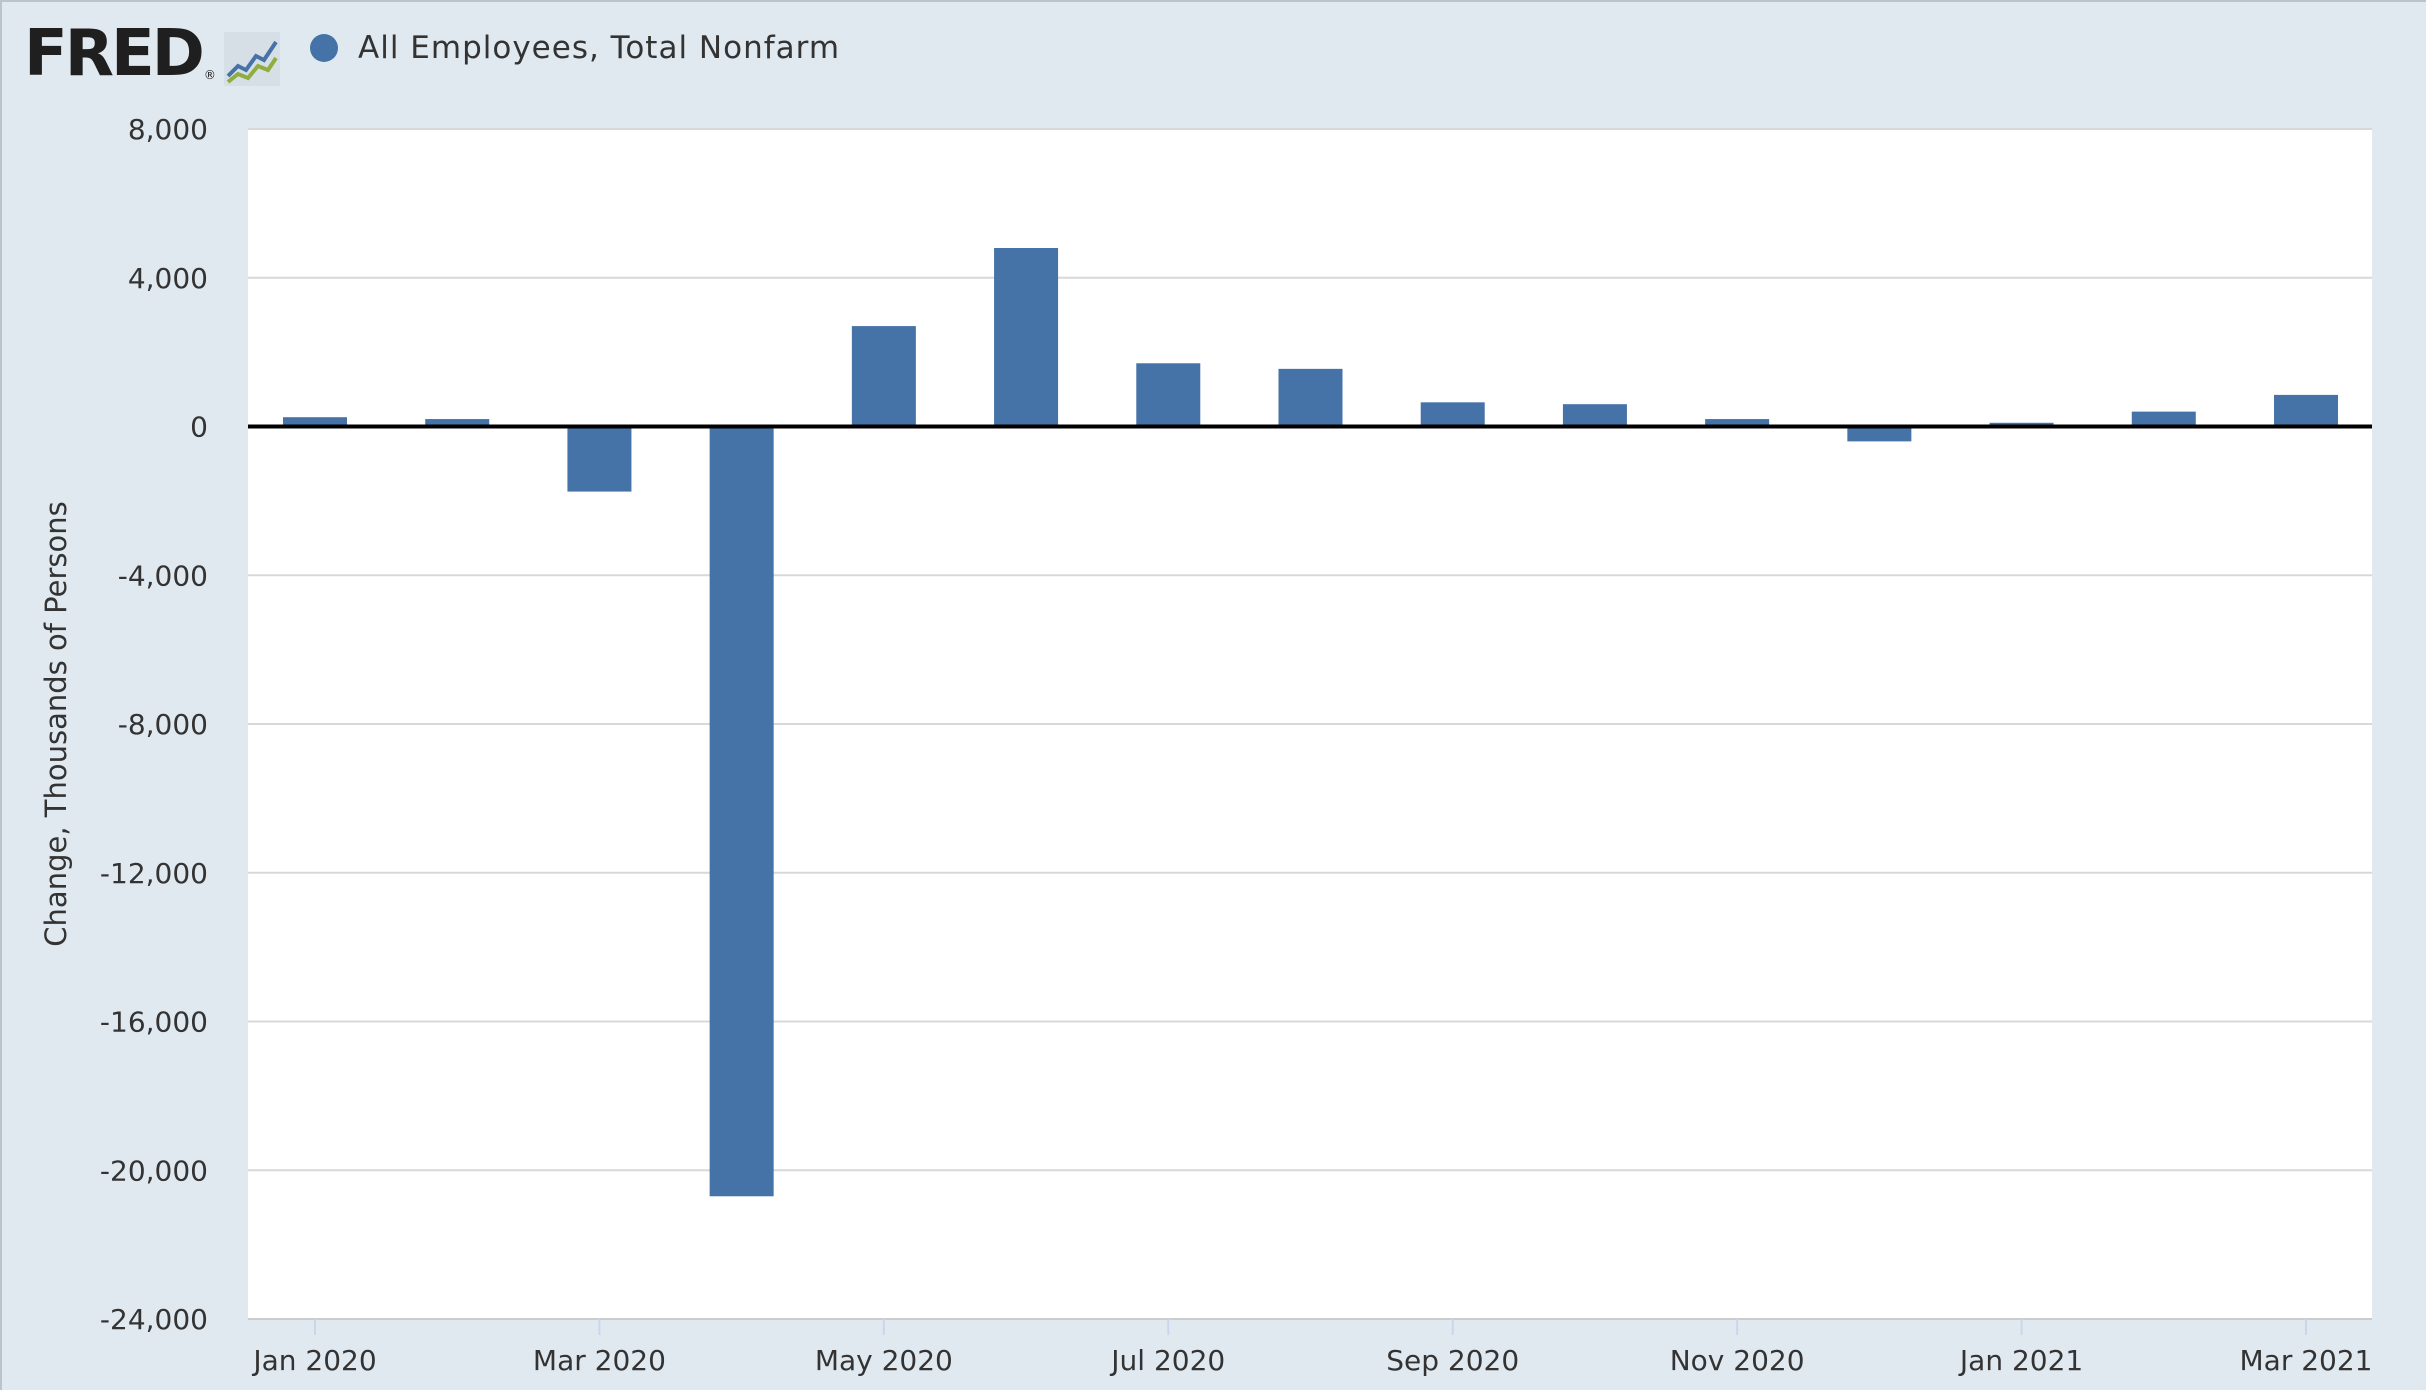 This screenshot has height=1390, width=2426. I want to click on x-tick-label: Jul 2020, so click(1167, 1360).